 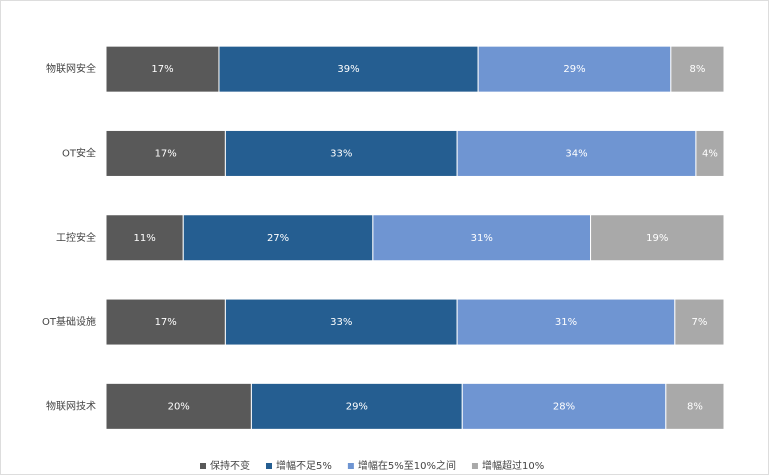 What do you see at coordinates (513, 465) in the screenshot?
I see `legend-label: 增幅超过10%` at bounding box center [513, 465].